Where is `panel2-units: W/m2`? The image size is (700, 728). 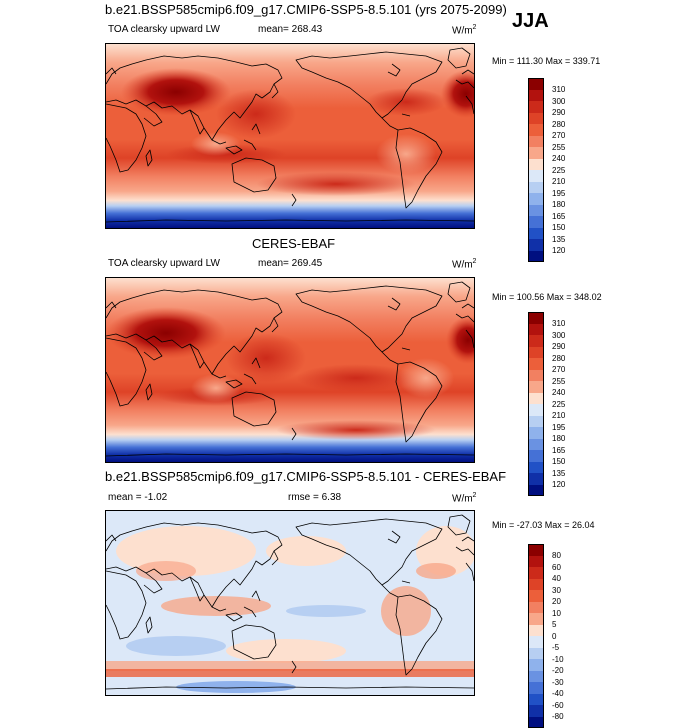
panel2-units: W/m2 is located at coordinates (464, 264).